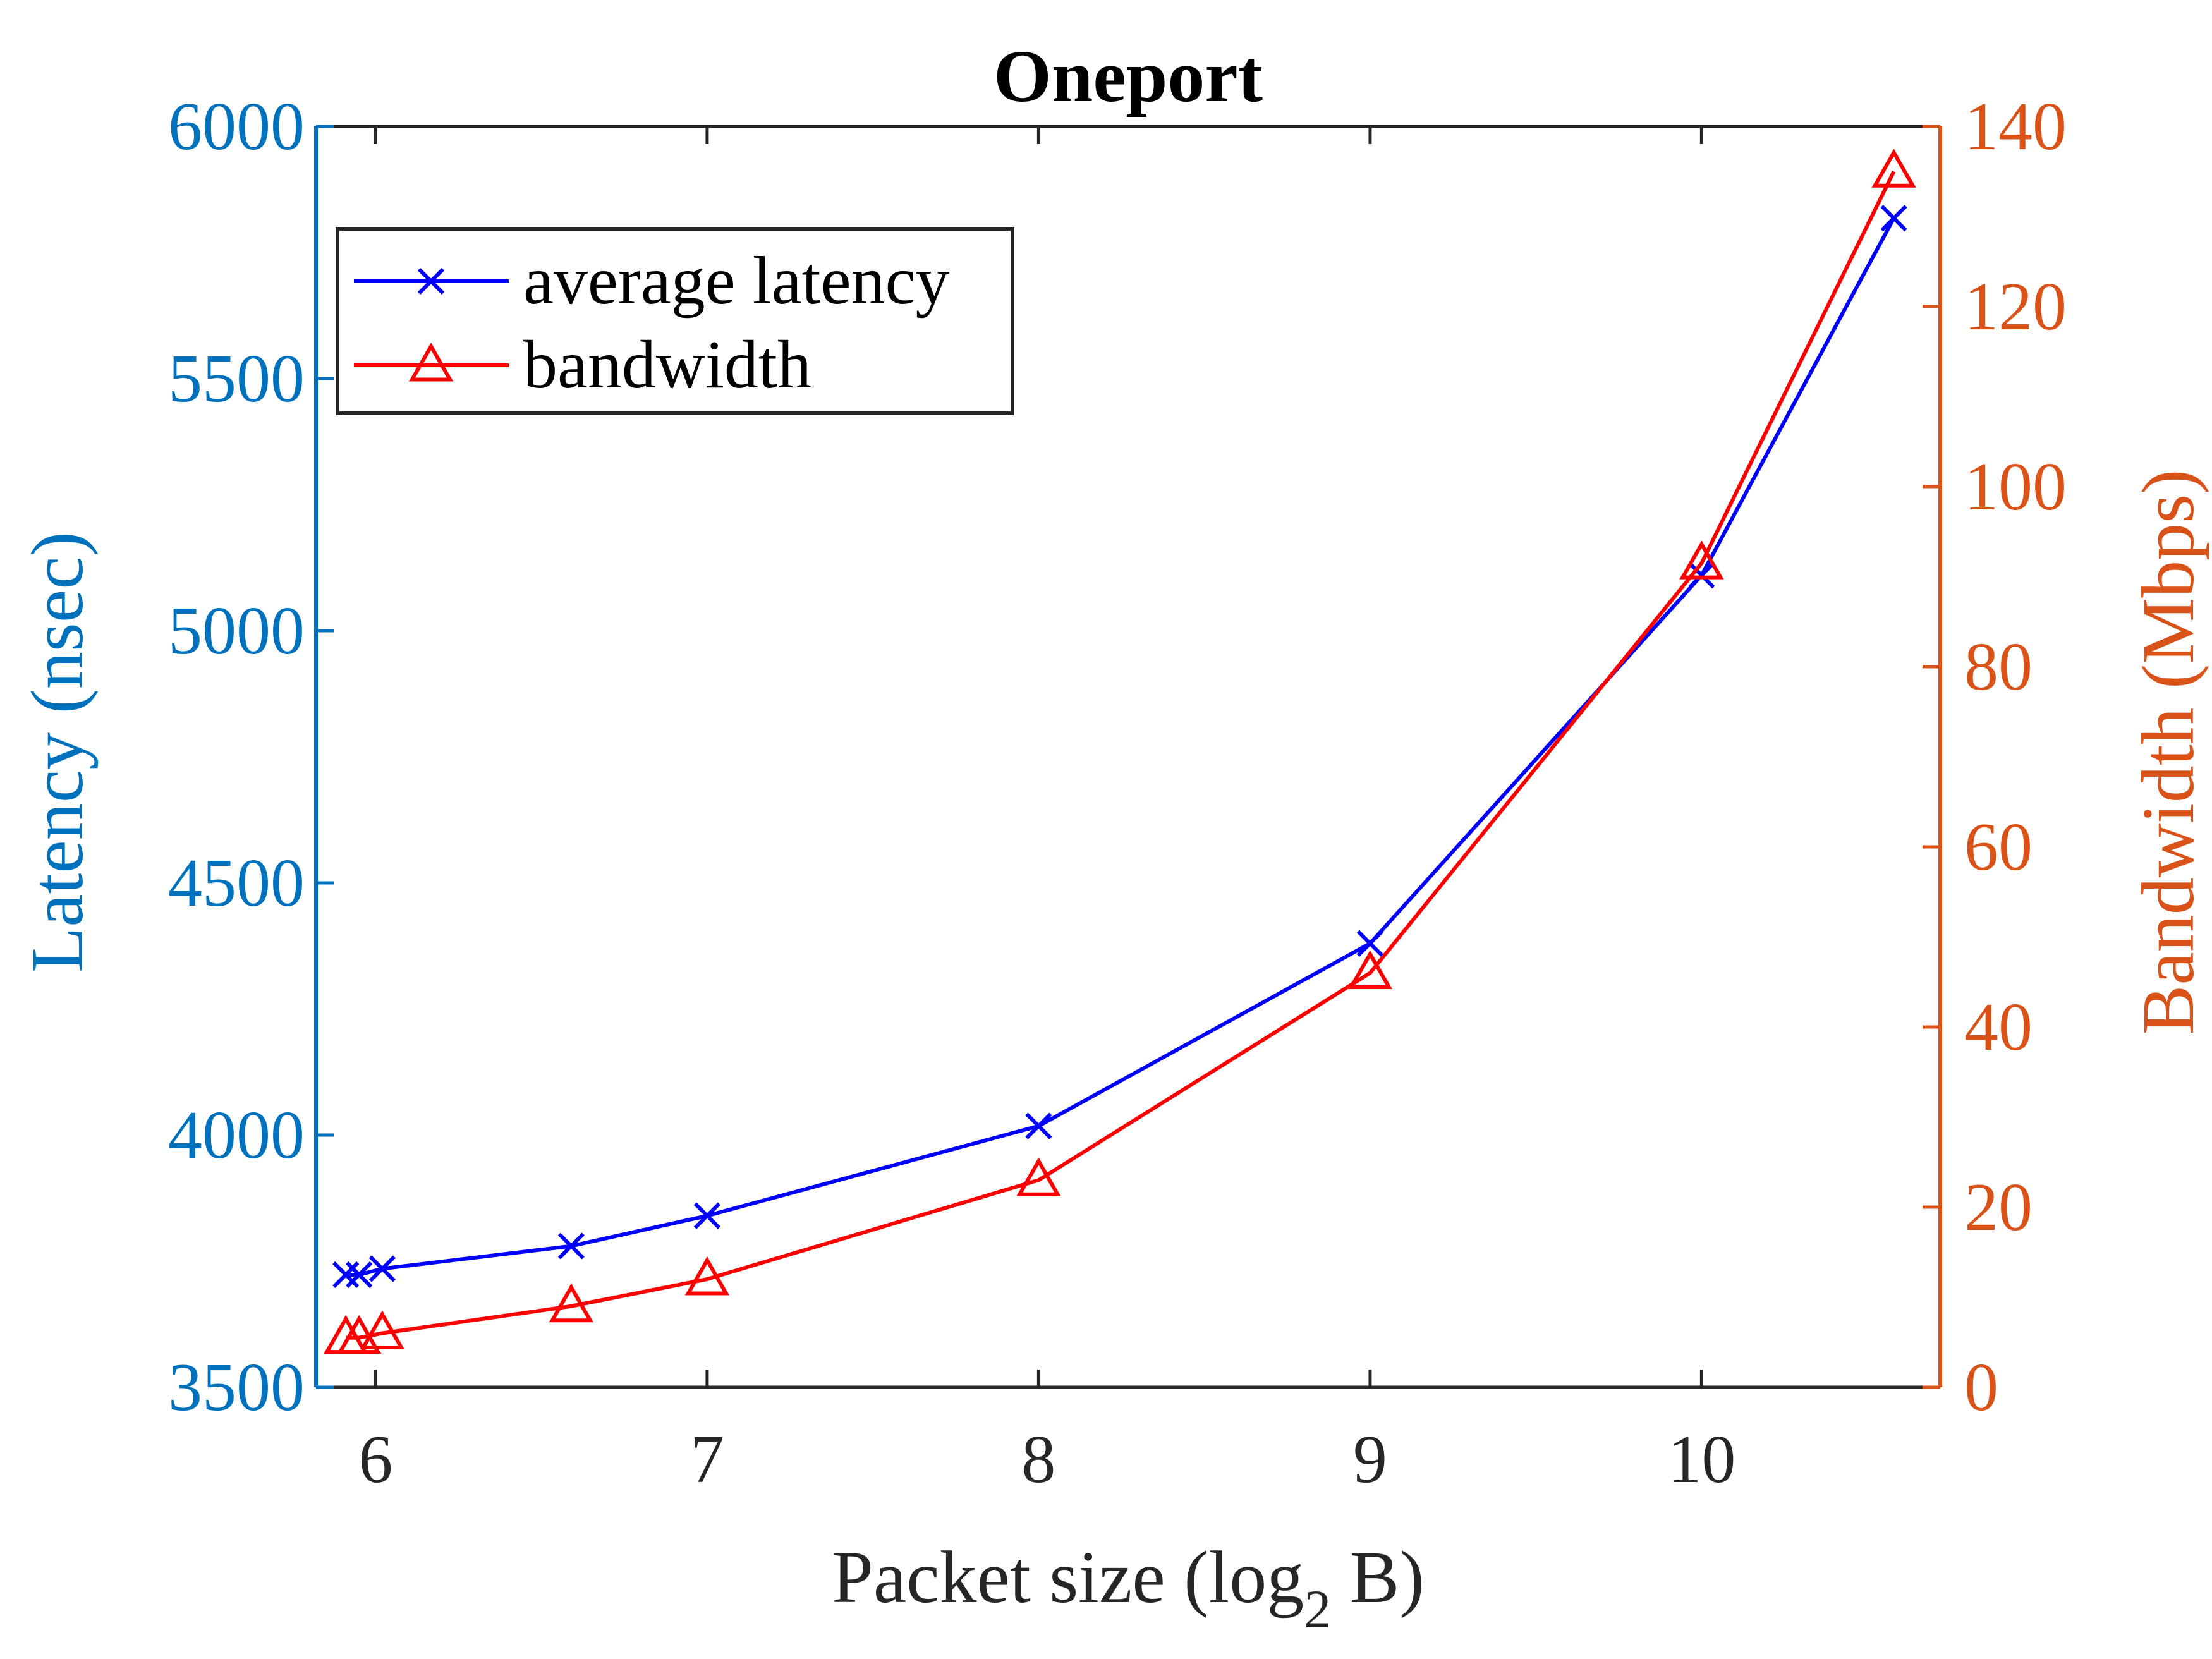 Image resolution: width=2212 pixels, height=1659 pixels. Describe the element at coordinates (2015, 126) in the screenshot. I see `right-tick-label: 140` at that location.